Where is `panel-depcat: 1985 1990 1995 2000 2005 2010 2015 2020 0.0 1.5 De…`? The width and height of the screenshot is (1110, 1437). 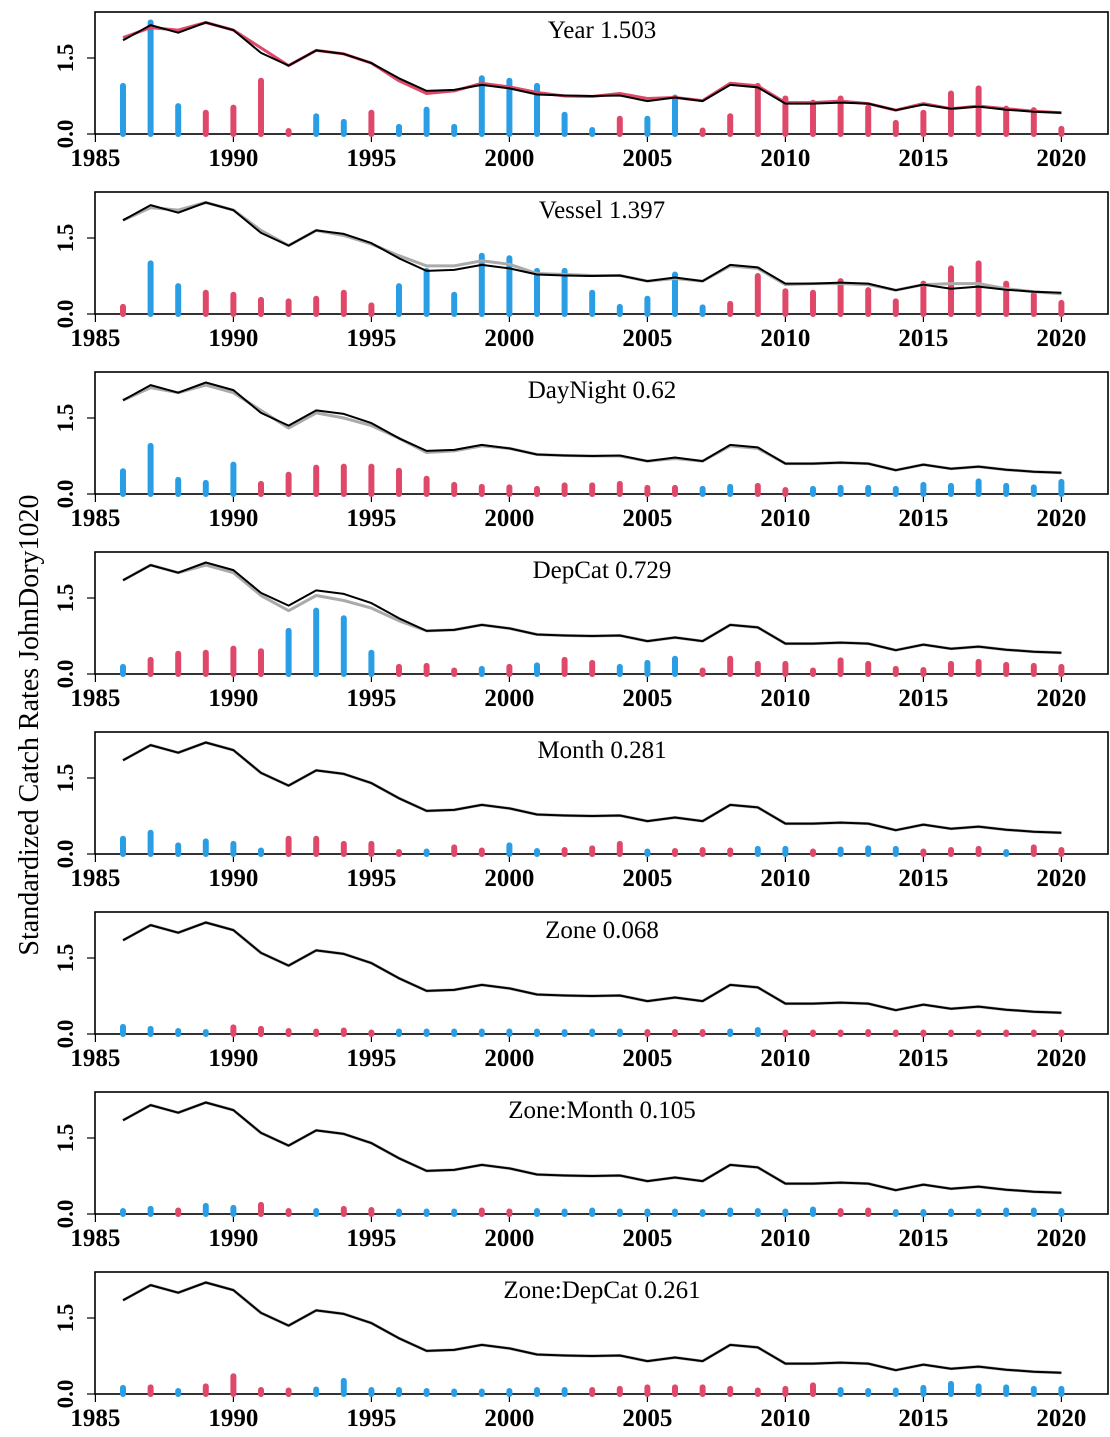
panel-depcat: 1985 1990 1995 2000 2005 2010 2015 2020 0.0 1.5 De… is located at coordinates (581, 631).